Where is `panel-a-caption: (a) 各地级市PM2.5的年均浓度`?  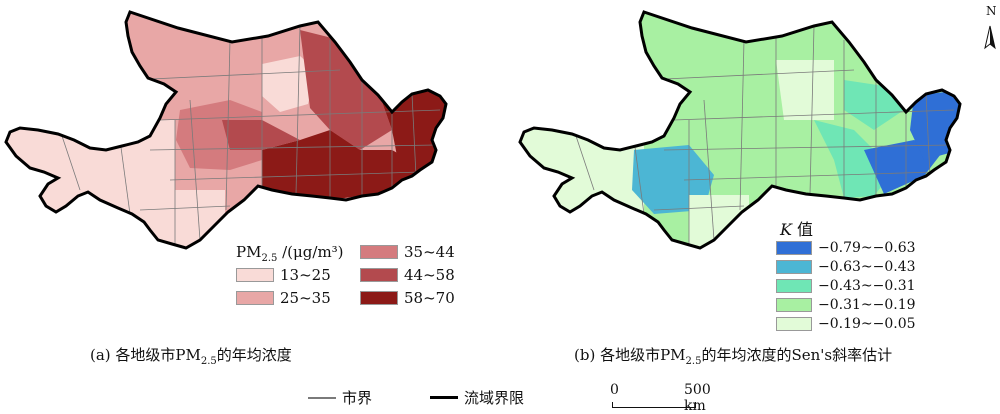
panel-a-caption: (a) 各地级市PM2.5的年均浓度 is located at coordinates (191, 356).